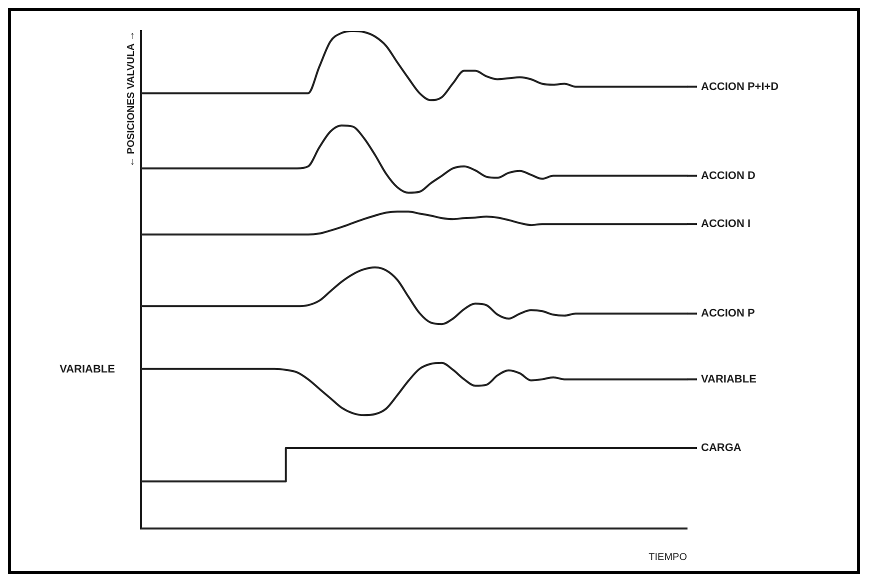 This screenshot has height=583, width=870. I want to click on y-axis-title: ← POSICIONES VALVULA →, so click(131, 99).